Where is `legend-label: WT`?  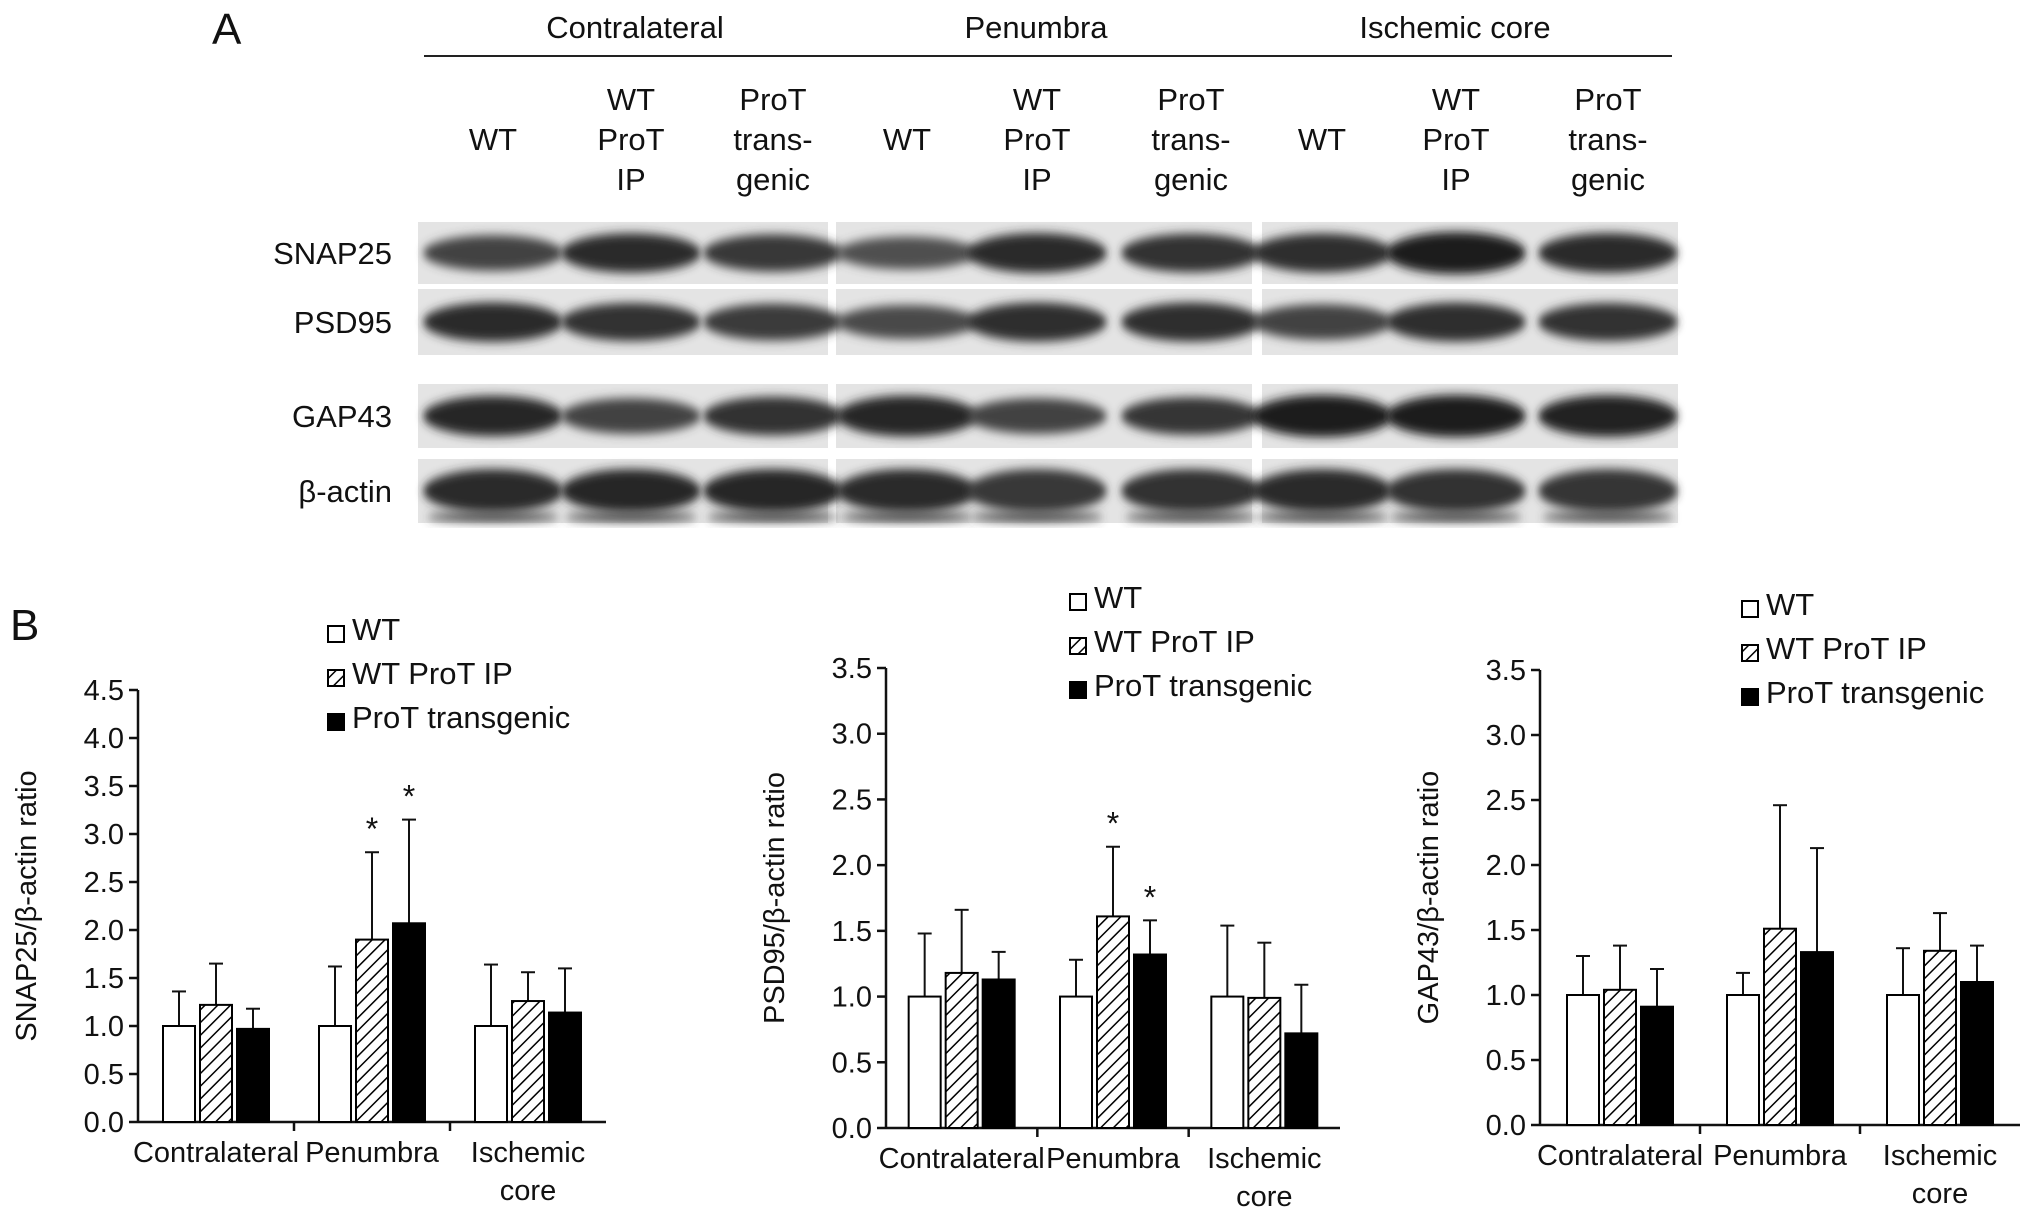
legend-label: WT is located at coordinates (1790, 604).